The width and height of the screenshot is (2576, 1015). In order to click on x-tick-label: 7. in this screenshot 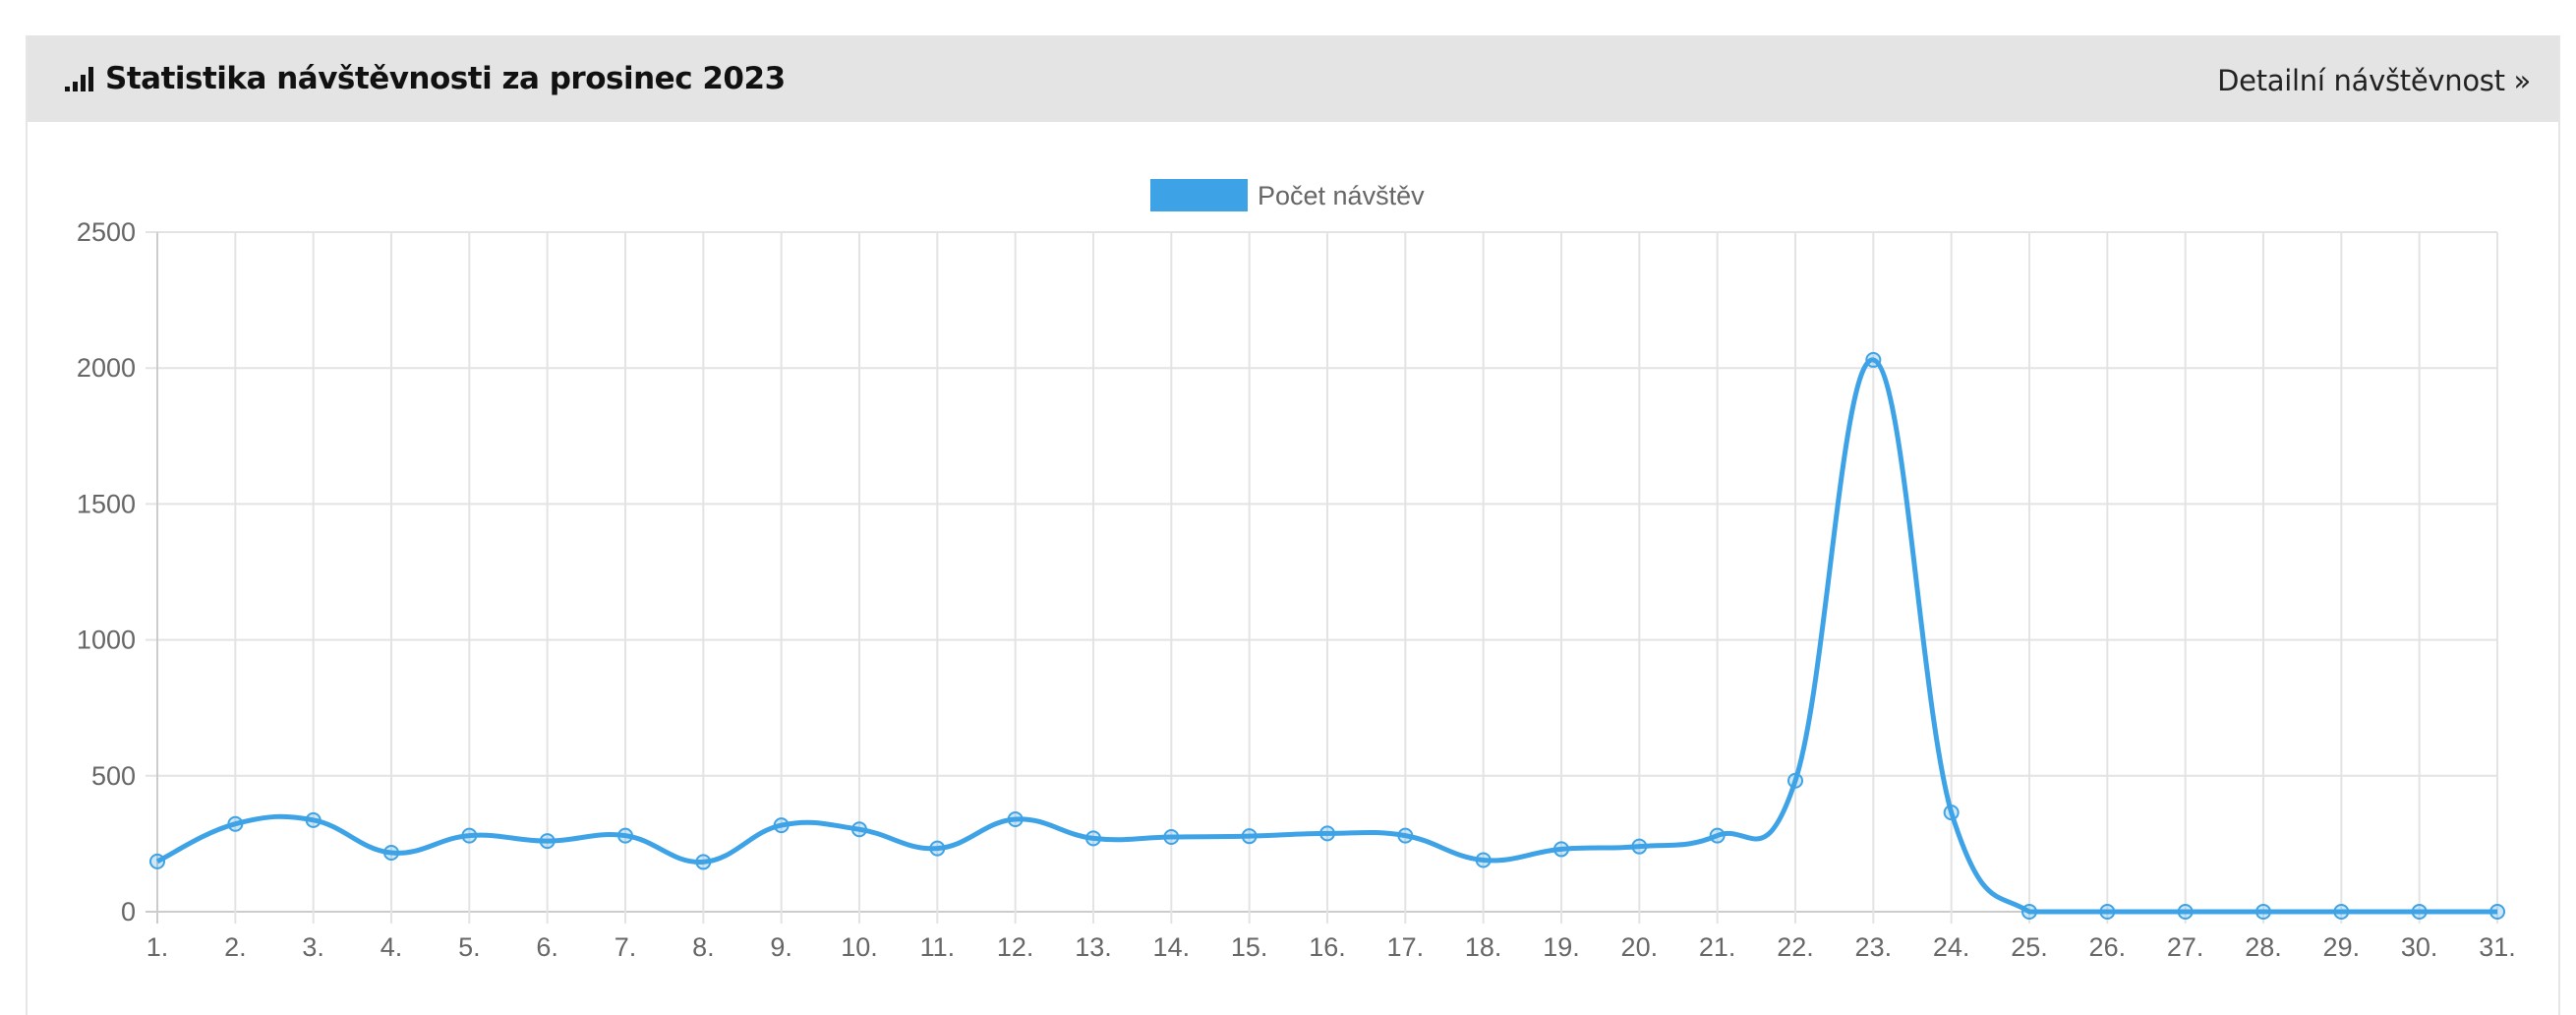, I will do `click(626, 947)`.